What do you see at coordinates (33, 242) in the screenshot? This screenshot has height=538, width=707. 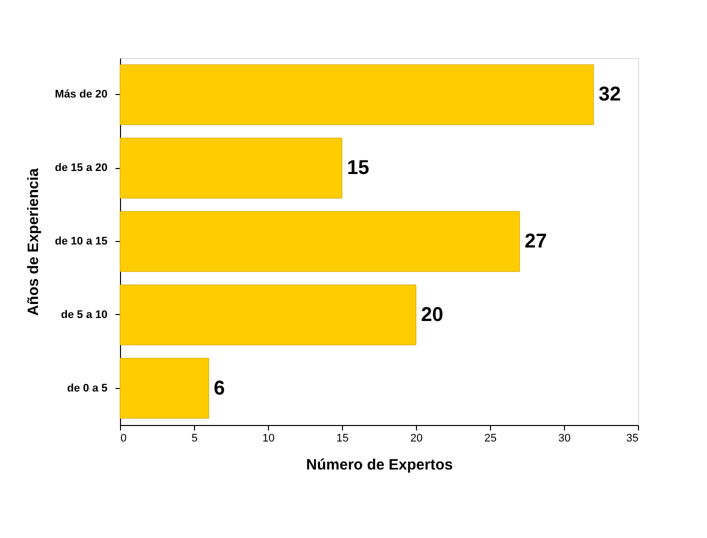 I see `y-axis-title: Años de Experiencia` at bounding box center [33, 242].